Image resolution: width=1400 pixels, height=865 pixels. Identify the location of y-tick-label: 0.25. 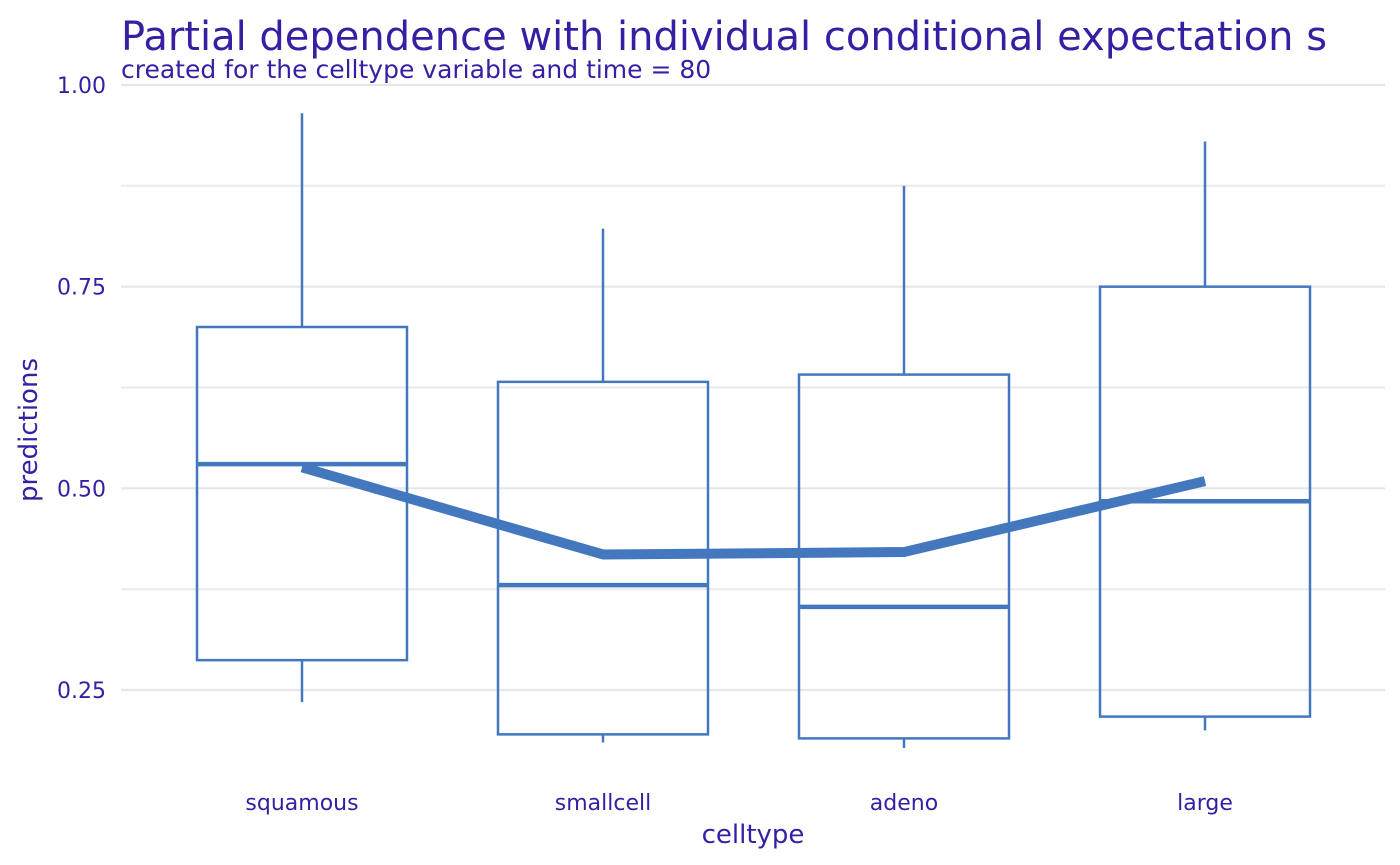
(81, 691).